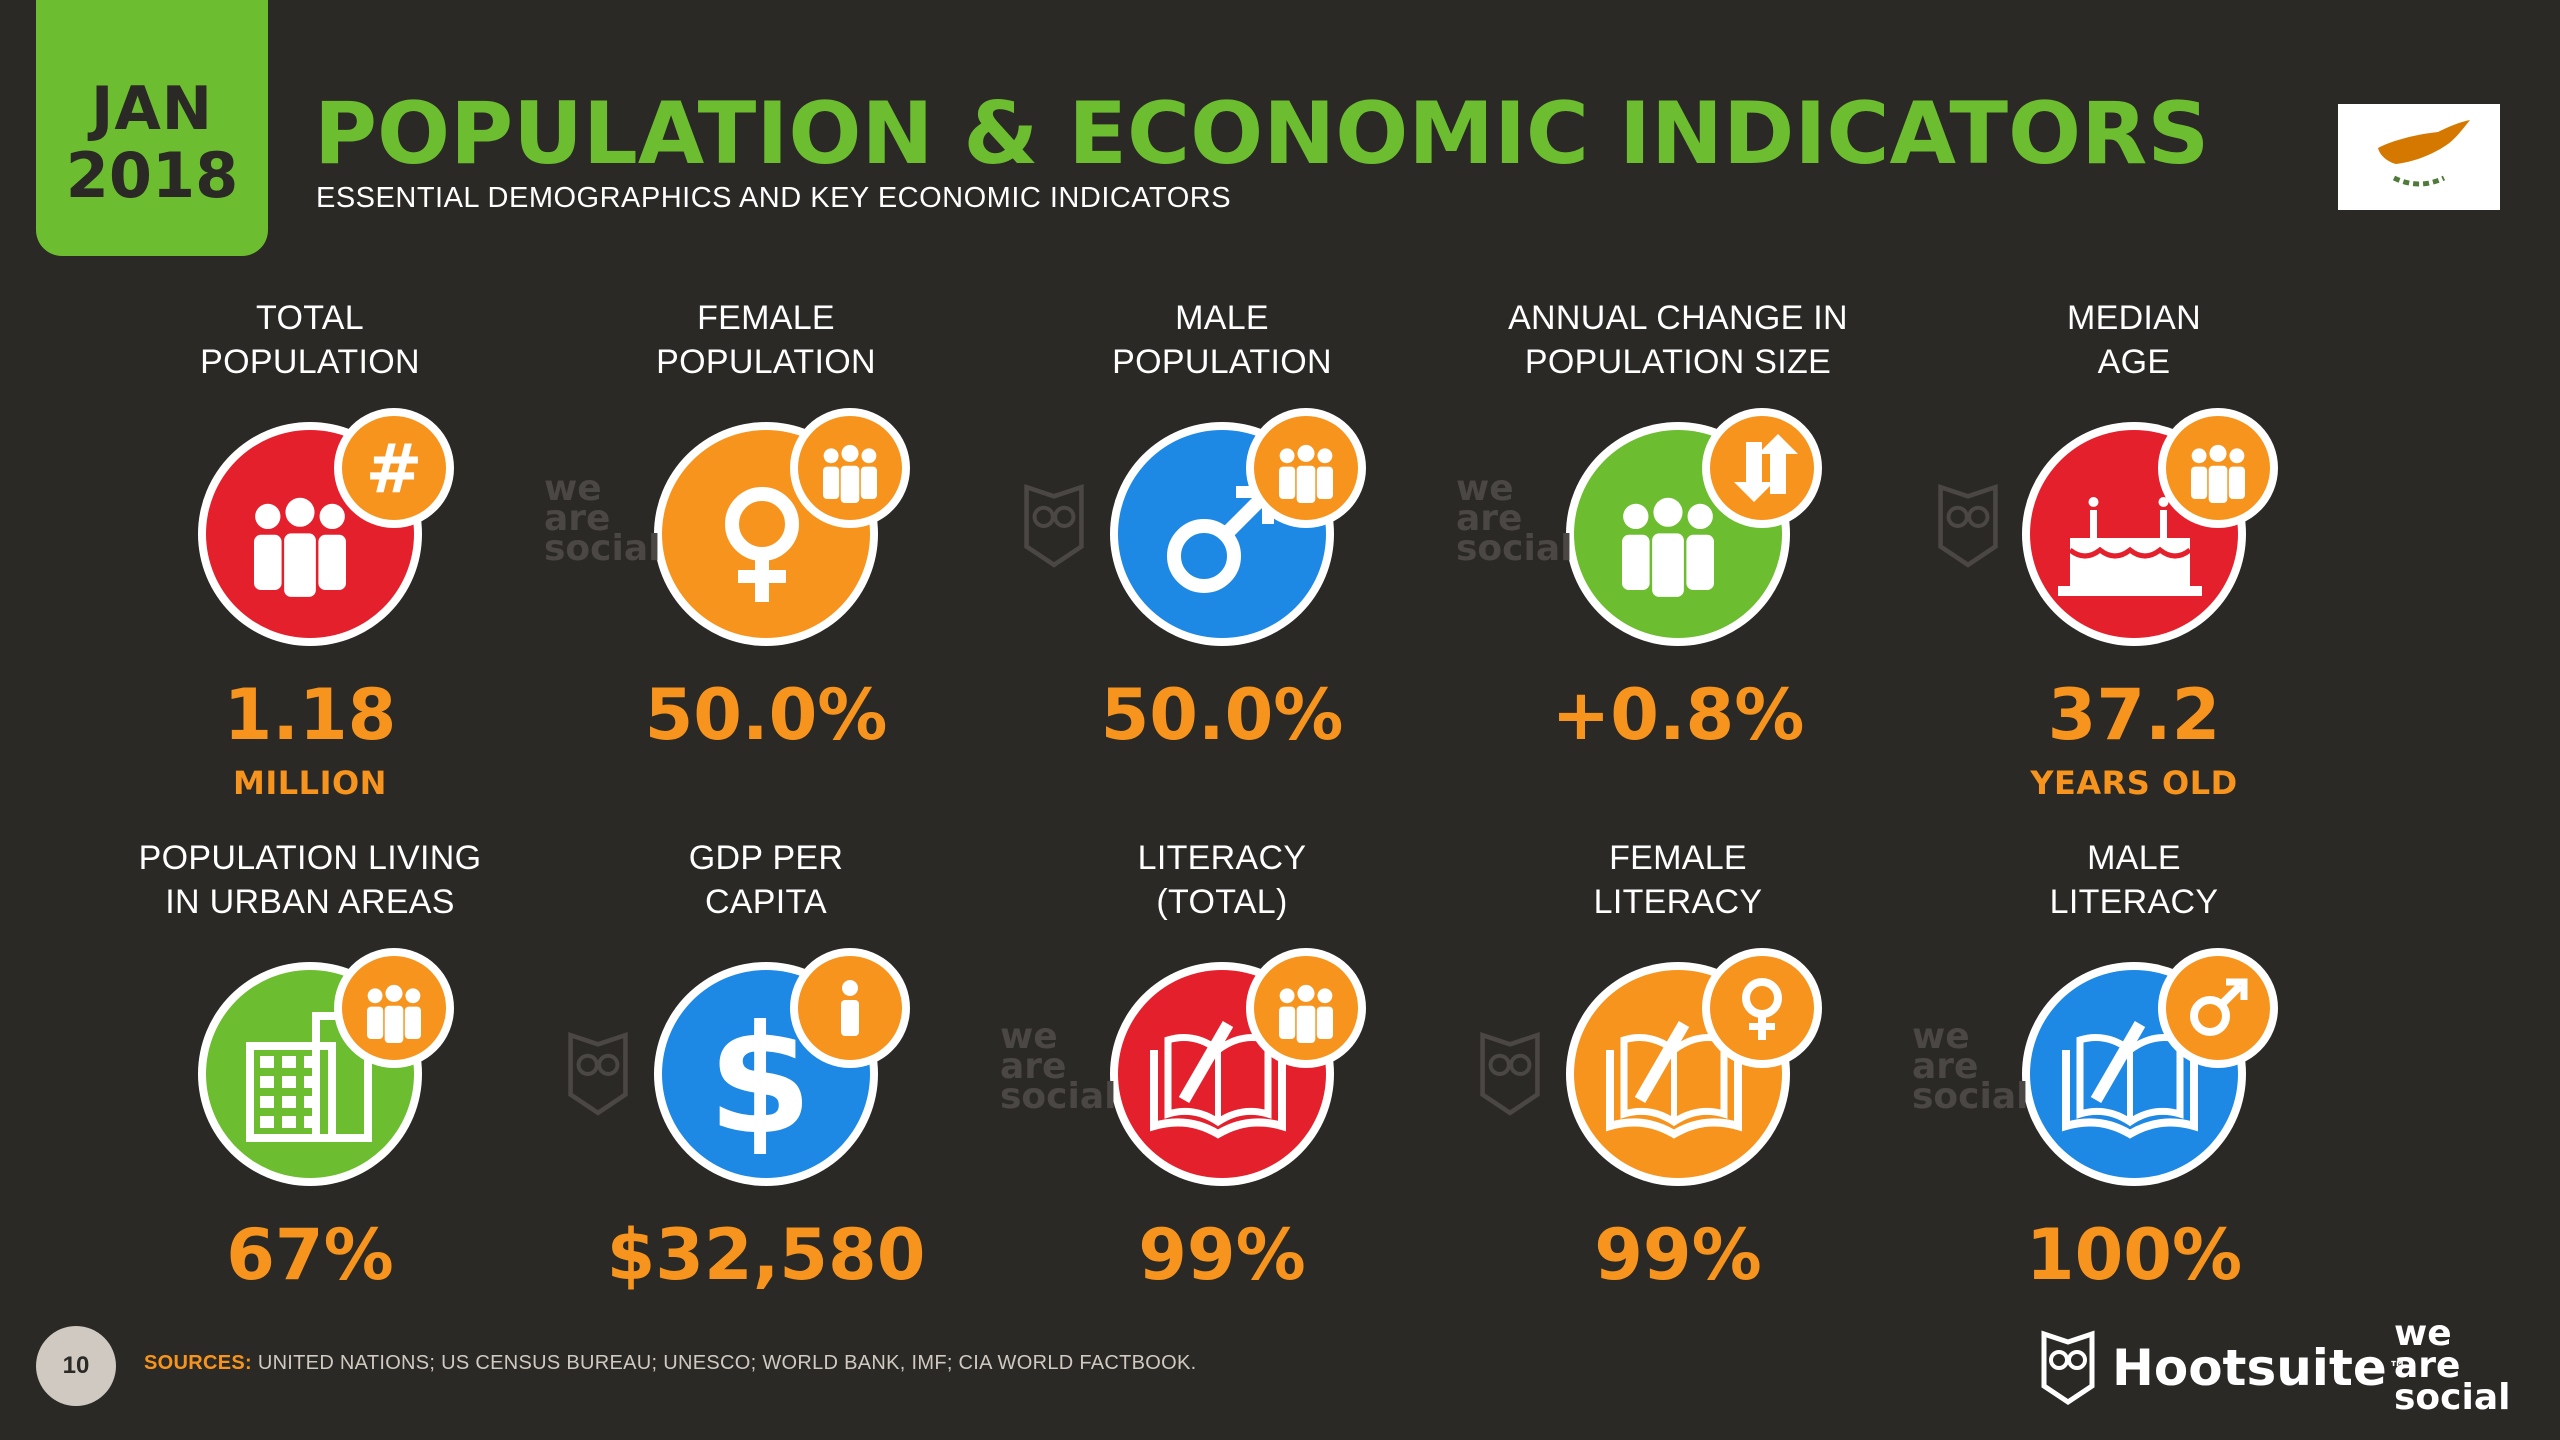 The image size is (2560, 1440). I want to click on indicator-value: 100%, so click(2134, 1255).